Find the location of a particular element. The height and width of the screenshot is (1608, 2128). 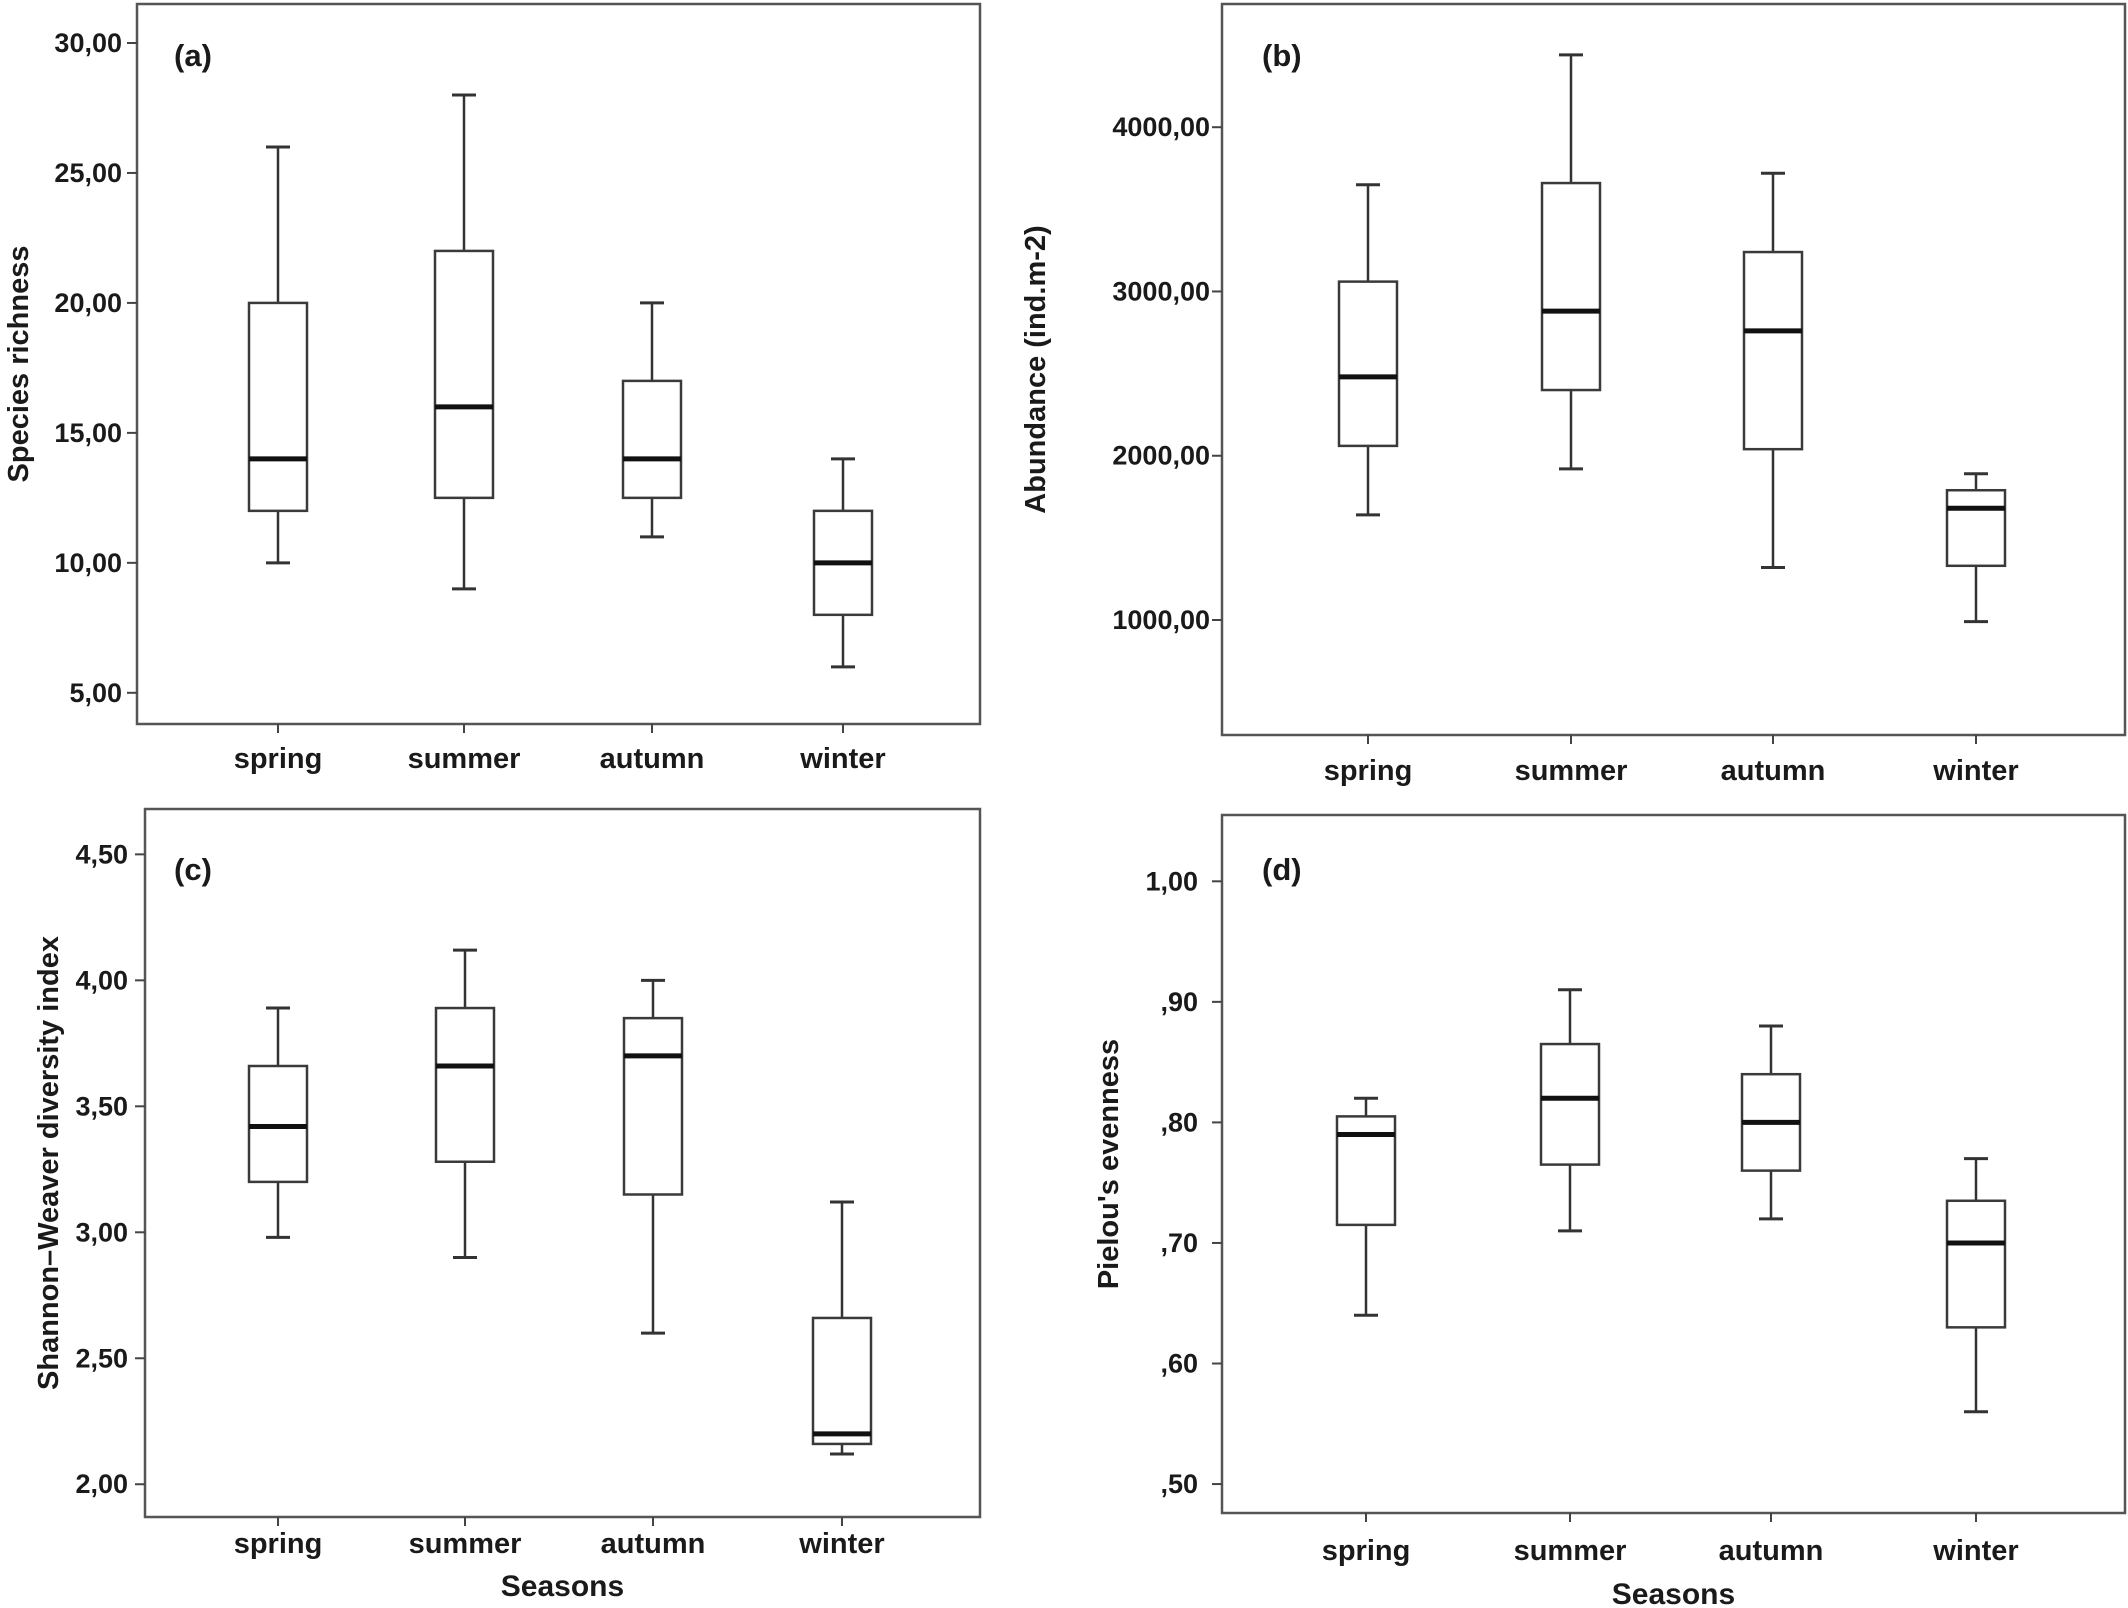

panel-label: (b) is located at coordinates (1282, 55).